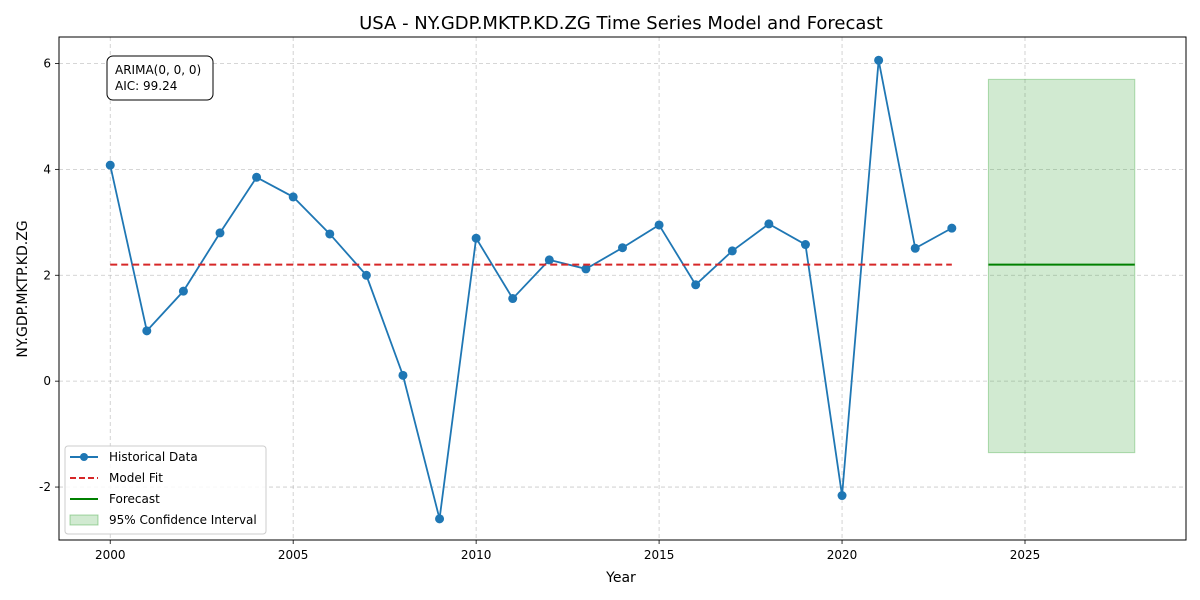 The image size is (1200, 600). Describe the element at coordinates (183, 520) in the screenshot. I see `legend-label-confidence: 95% Confidence Interval` at that location.